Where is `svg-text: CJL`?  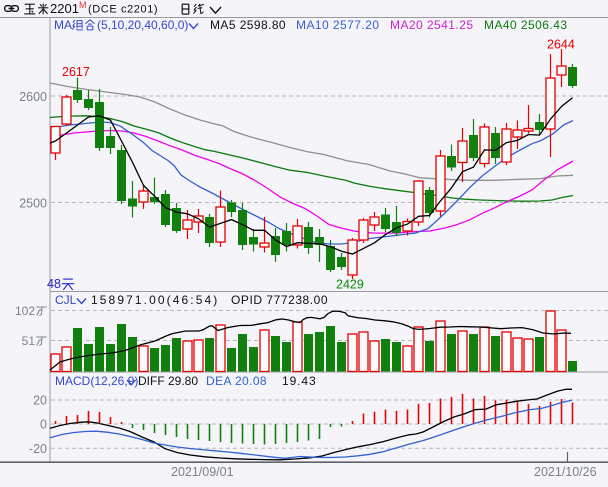 svg-text: CJL is located at coordinates (66, 300).